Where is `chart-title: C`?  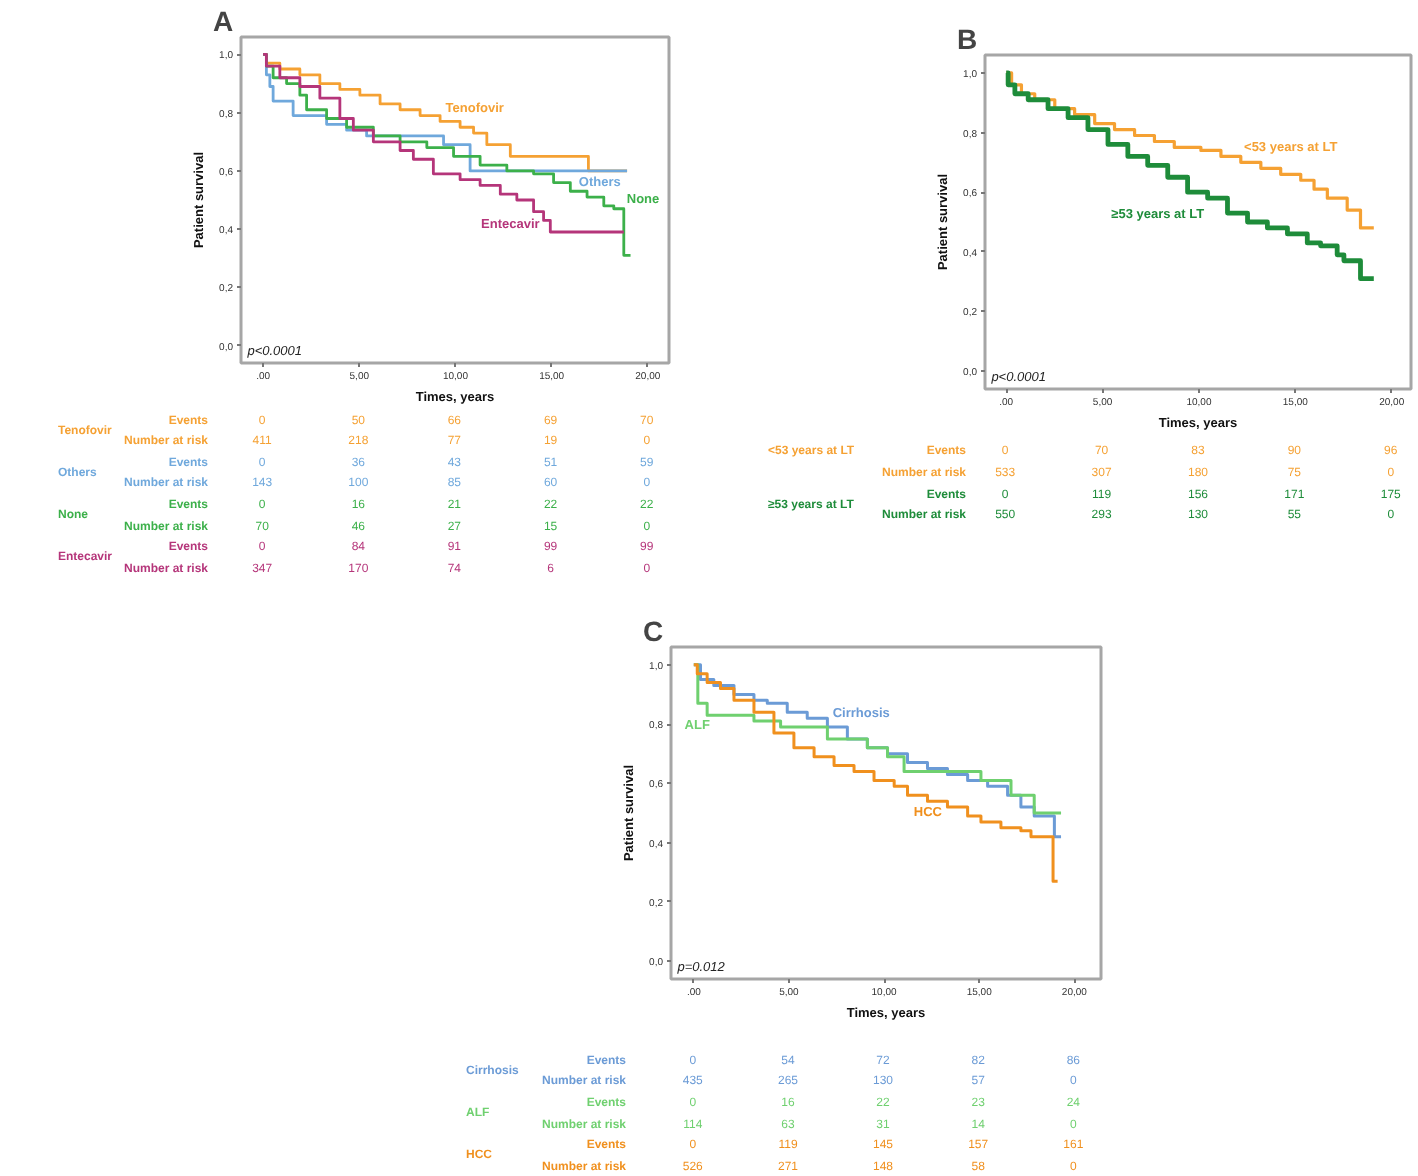 chart-title: C is located at coordinates (653, 631).